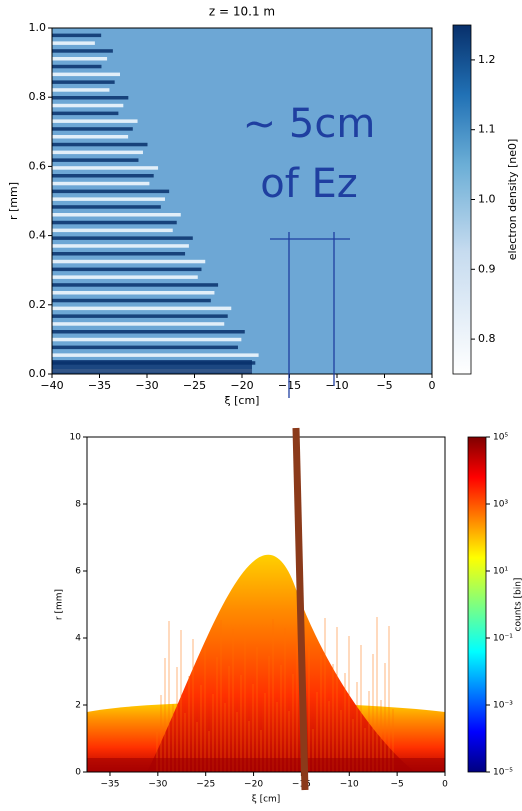  What do you see at coordinates (38, 27) in the screenshot?
I see `y-tick-label: 1.0` at bounding box center [38, 27].